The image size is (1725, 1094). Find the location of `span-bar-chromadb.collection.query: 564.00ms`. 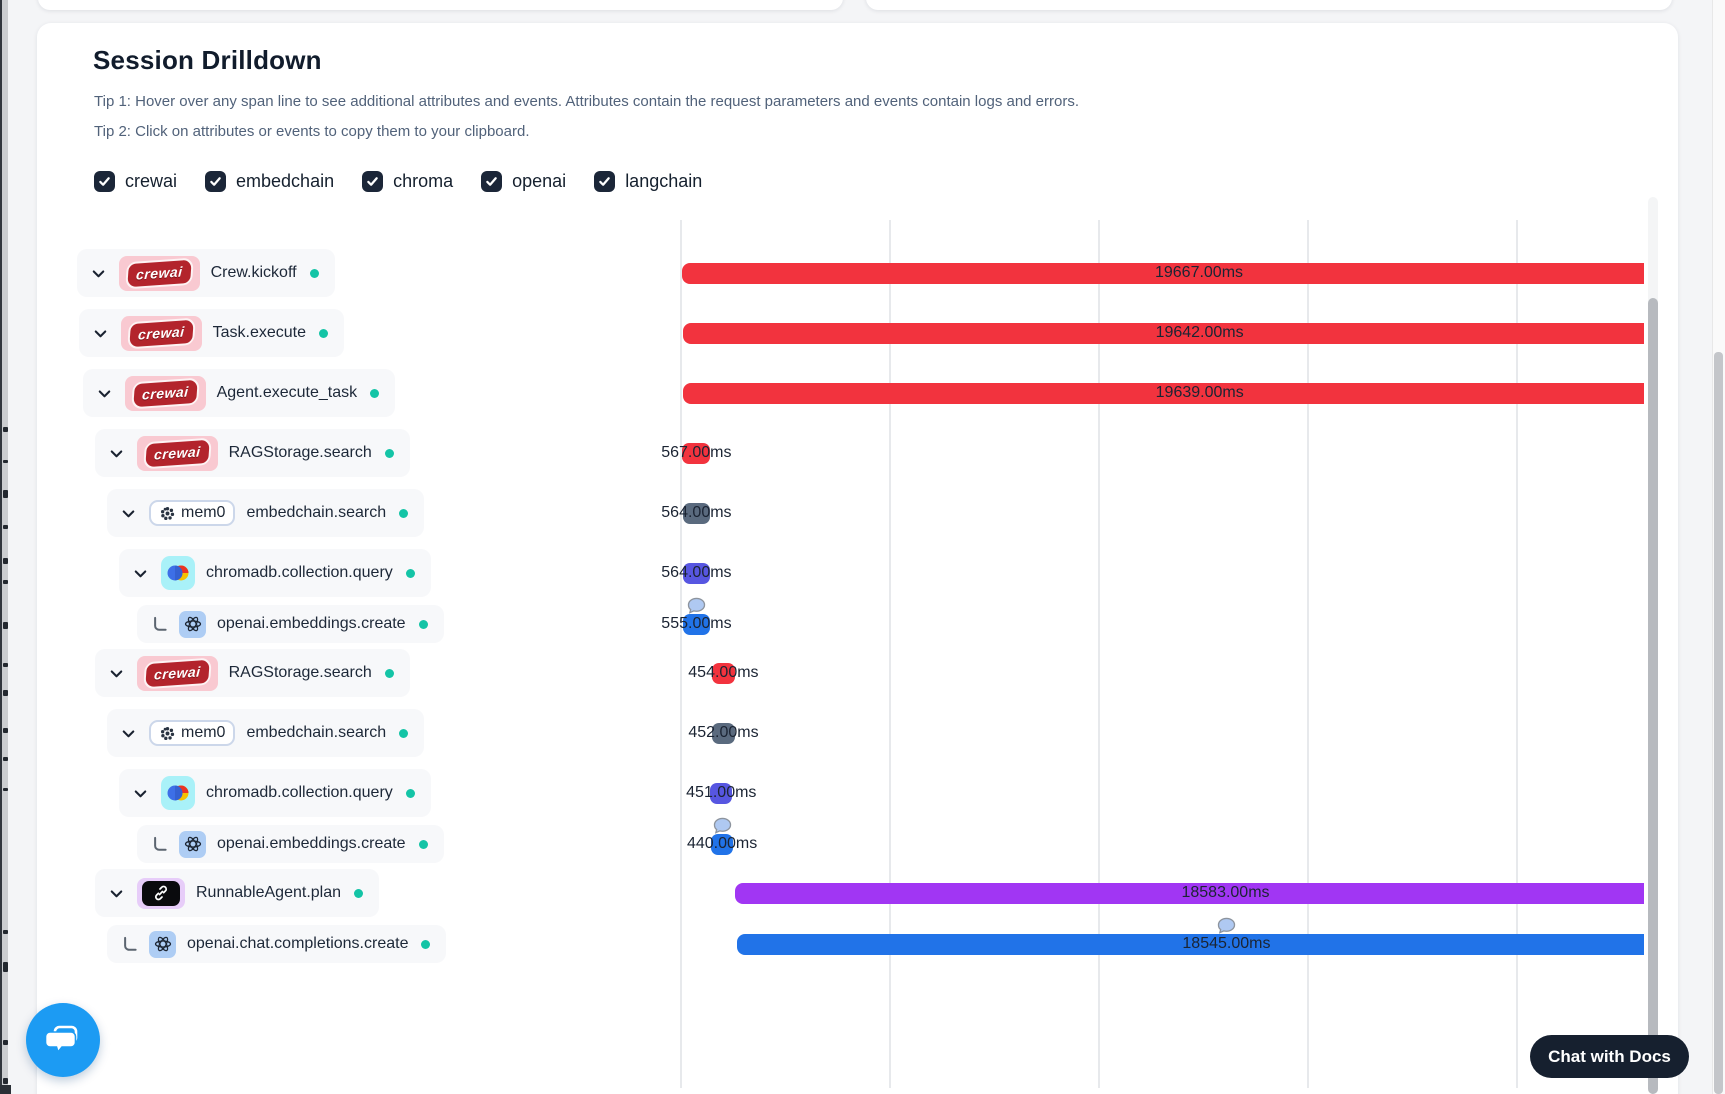

span-bar-chromadb.collection.query: 564.00ms is located at coordinates (696, 573).